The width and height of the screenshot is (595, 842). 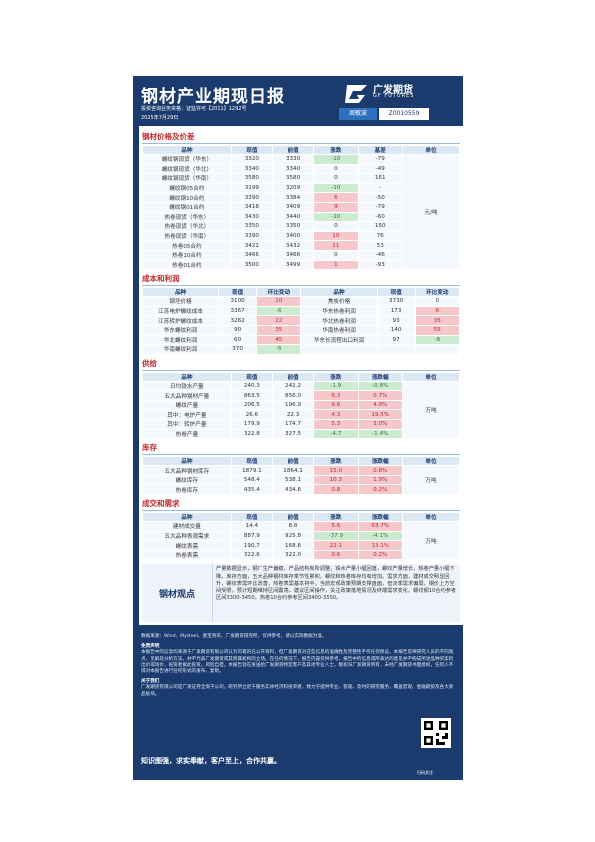 What do you see at coordinates (293, 415) in the screenshot?
I see `cell: 22.3` at bounding box center [293, 415].